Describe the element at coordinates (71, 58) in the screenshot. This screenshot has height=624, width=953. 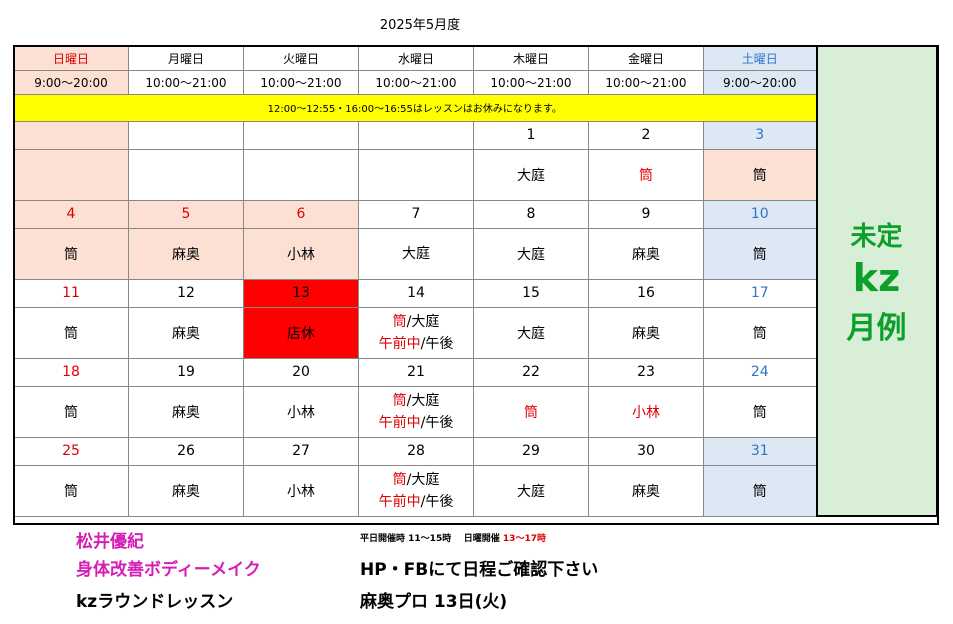
I see `day-header: 日曜日` at that location.